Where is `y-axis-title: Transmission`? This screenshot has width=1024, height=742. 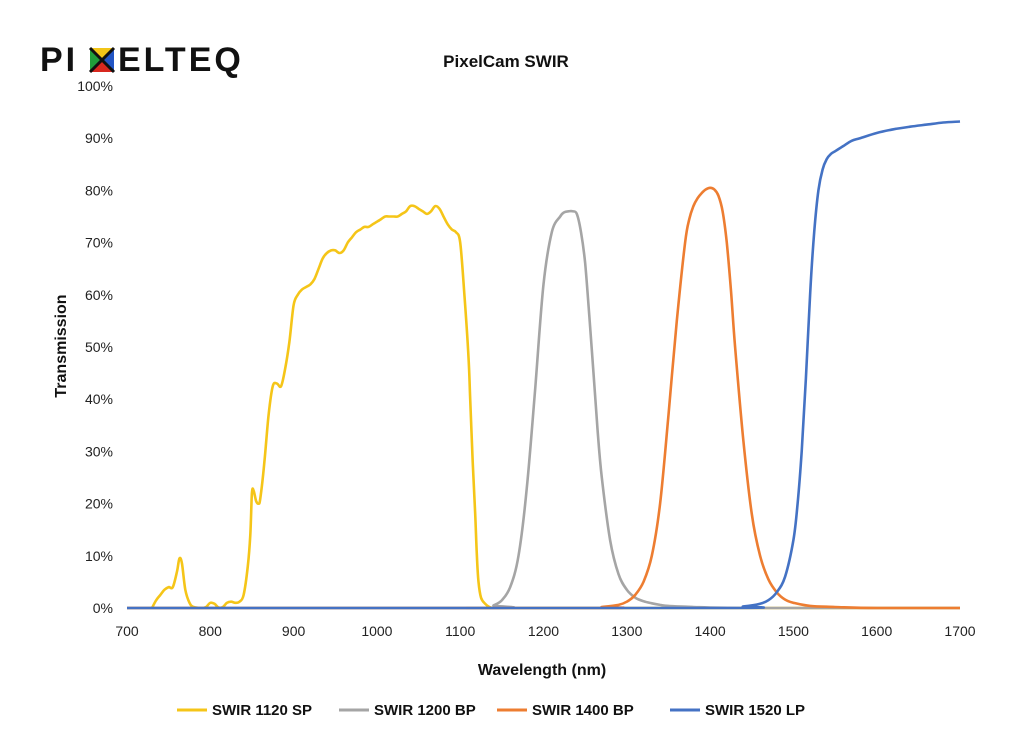 y-axis-title: Transmission is located at coordinates (61, 345).